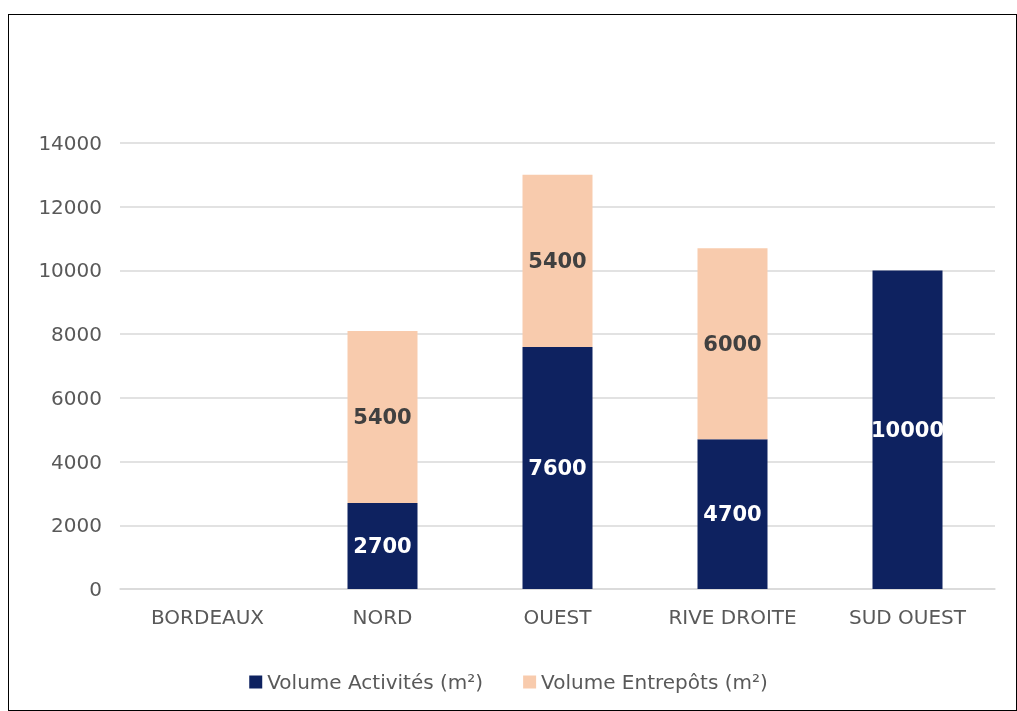  Describe the element at coordinates (70, 143) in the screenshot. I see `y-tick-label: 14000` at that location.